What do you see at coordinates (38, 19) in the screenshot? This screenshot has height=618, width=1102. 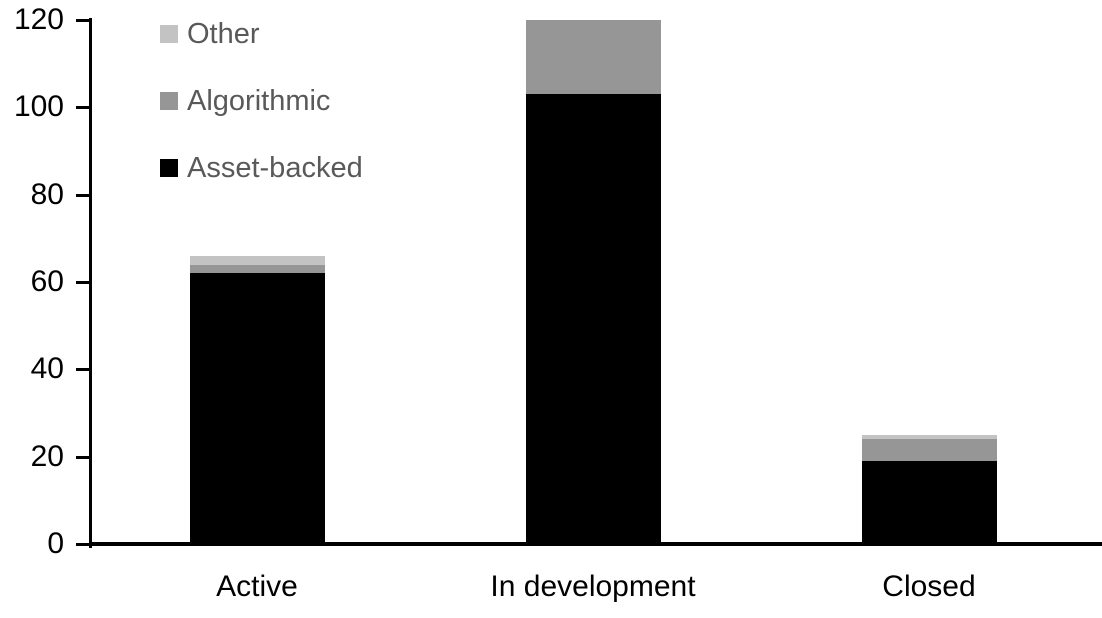 I see `y-tick-label: 120` at bounding box center [38, 19].